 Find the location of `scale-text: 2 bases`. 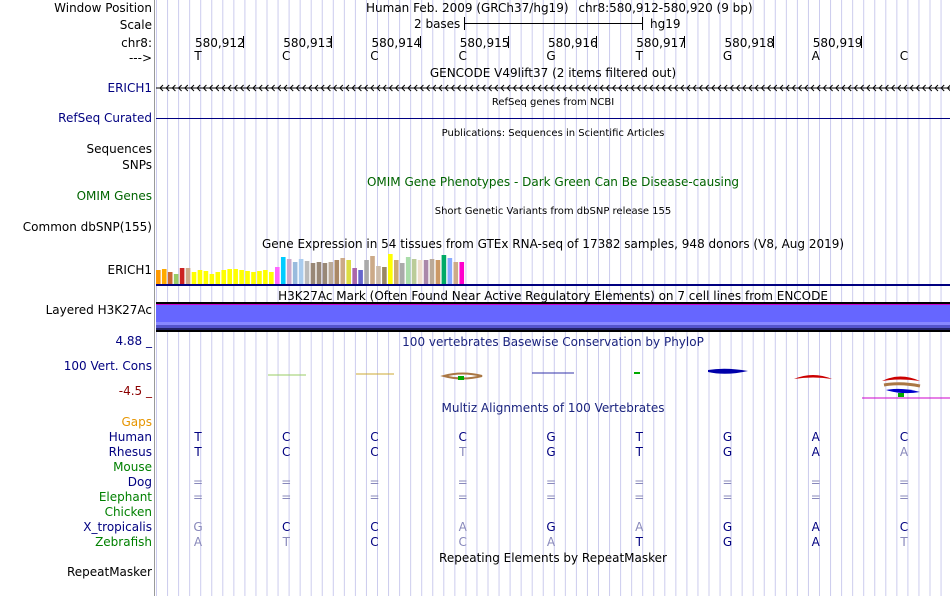

scale-text: 2 bases is located at coordinates (437, 24).